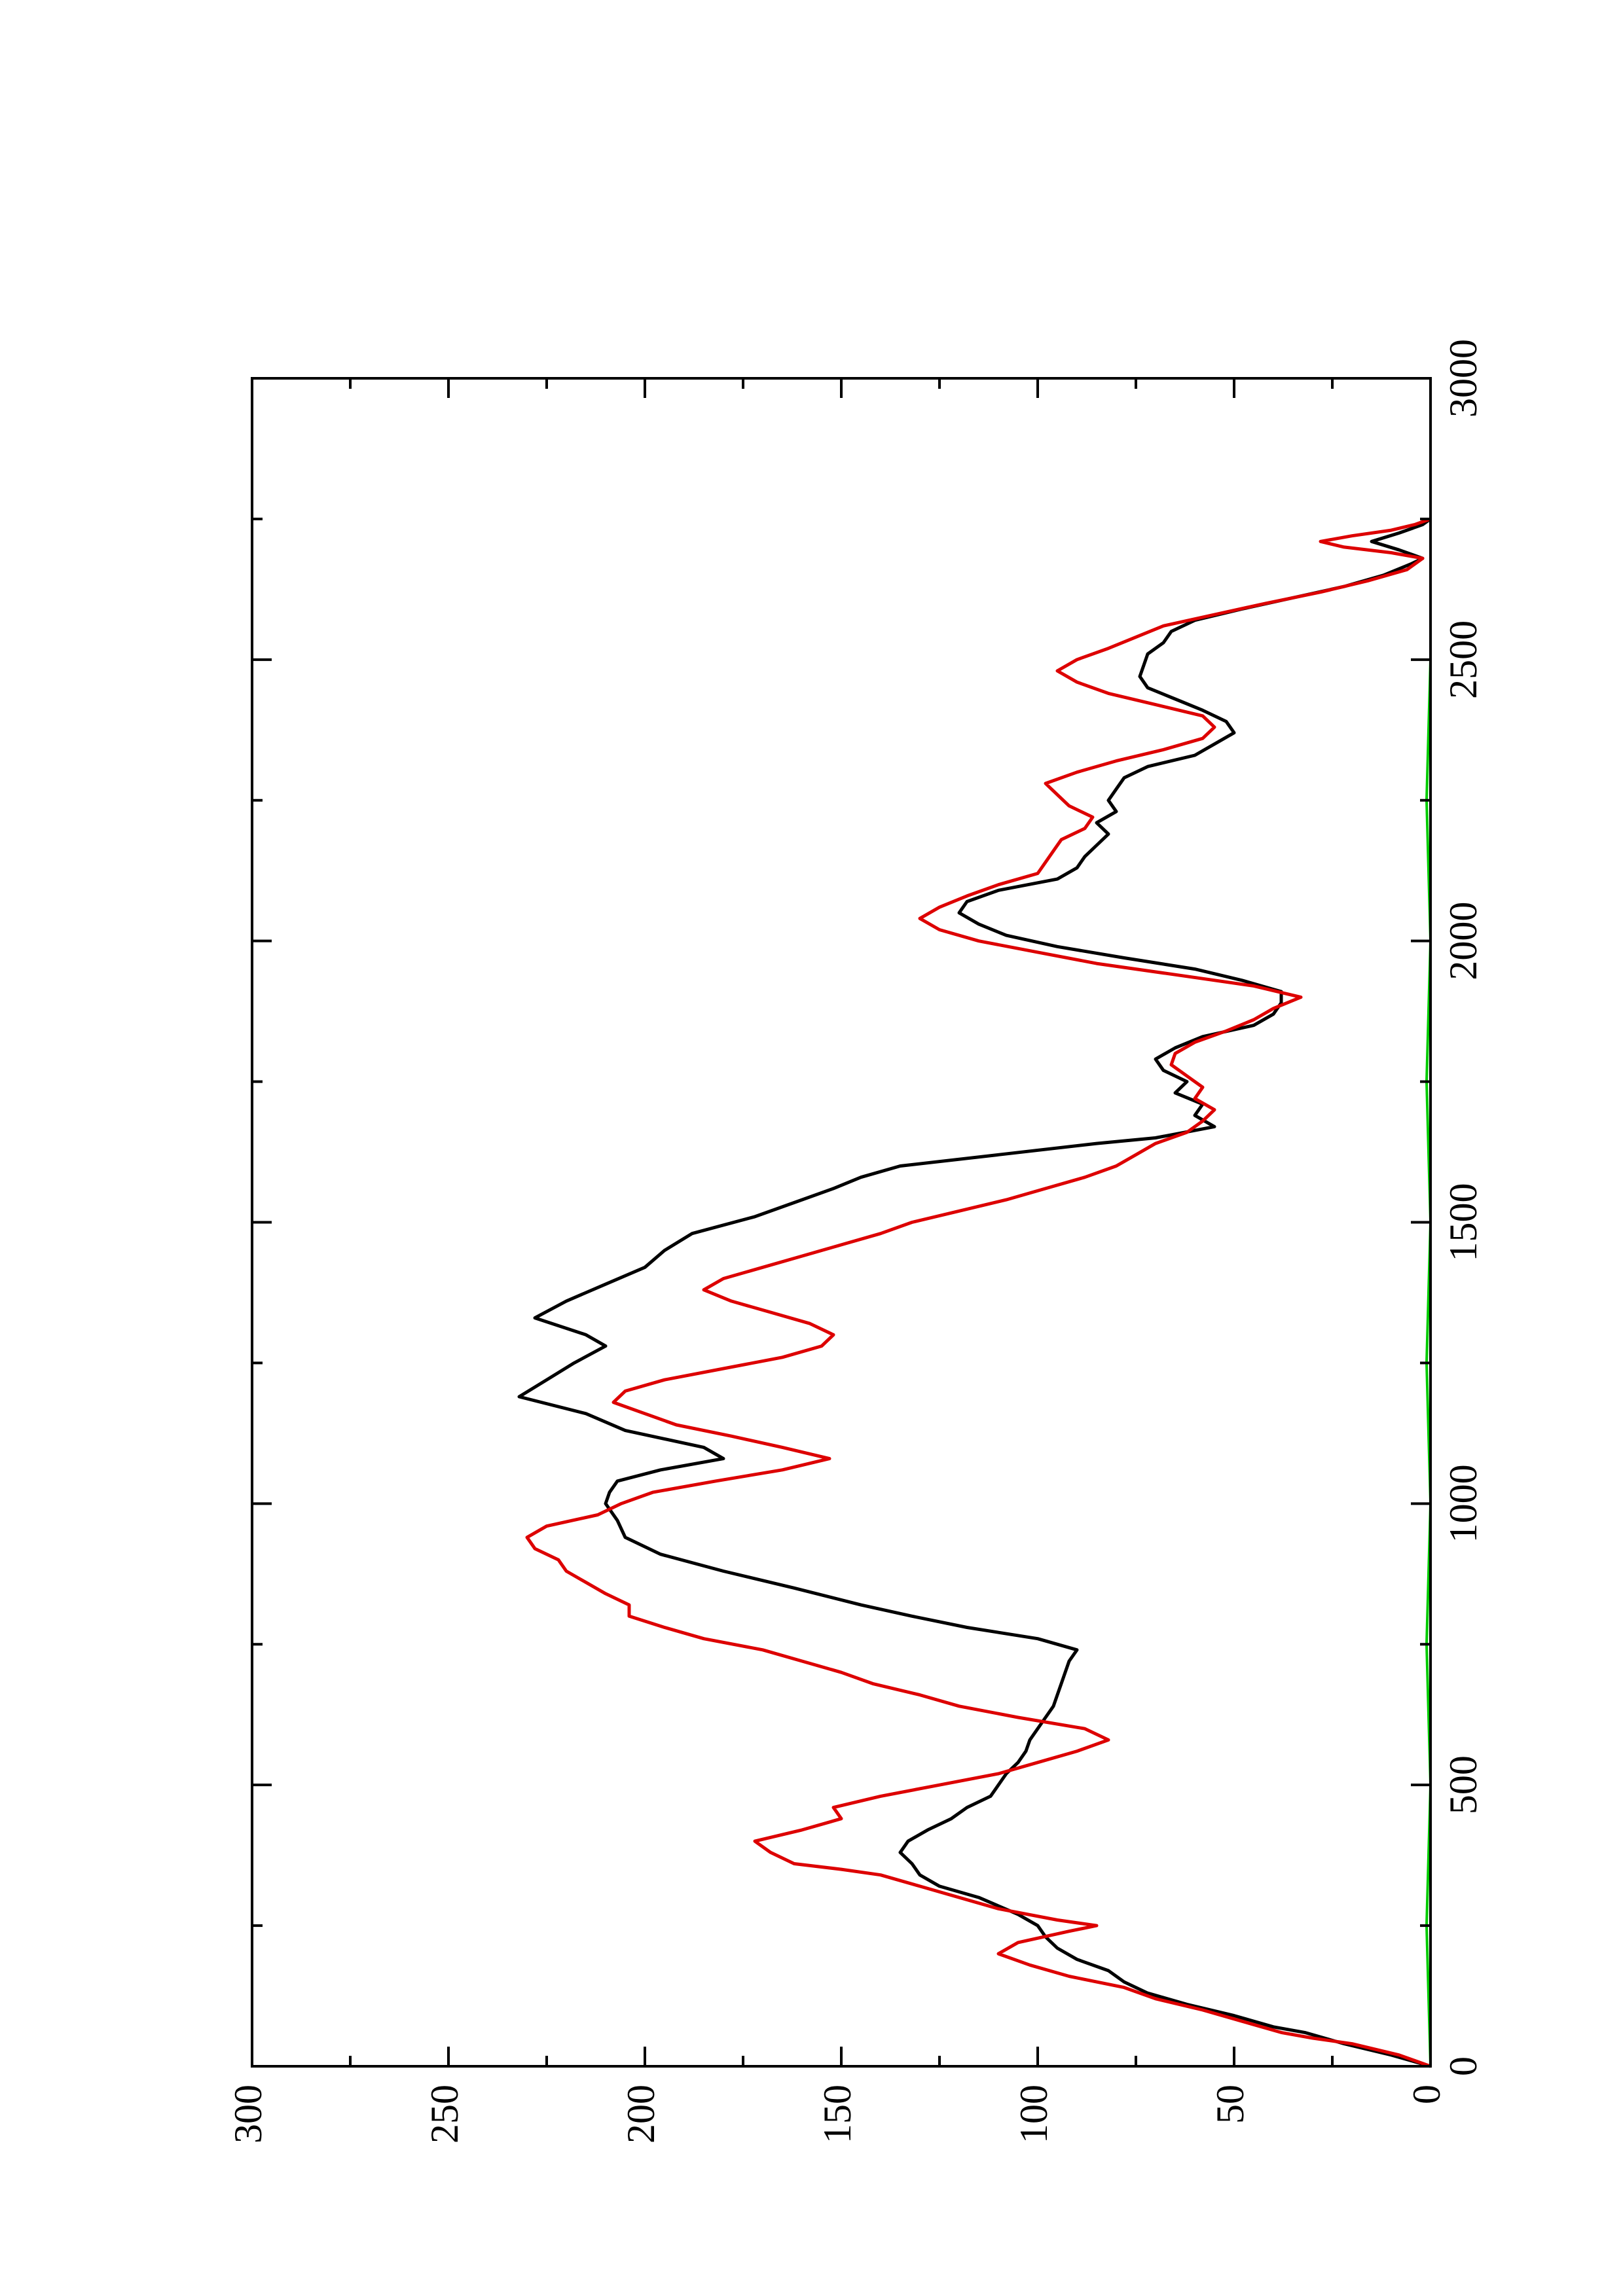 Image resolution: width=1623 pixels, height=2296 pixels. What do you see at coordinates (1463, 1503) in the screenshot?
I see `x-tick-label: 1000` at bounding box center [1463, 1503].